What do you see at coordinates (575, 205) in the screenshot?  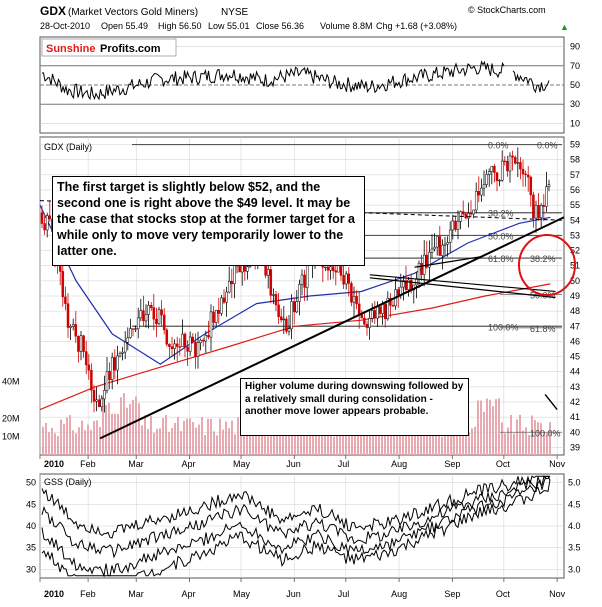 I see `price-tick-label: 55` at bounding box center [575, 205].